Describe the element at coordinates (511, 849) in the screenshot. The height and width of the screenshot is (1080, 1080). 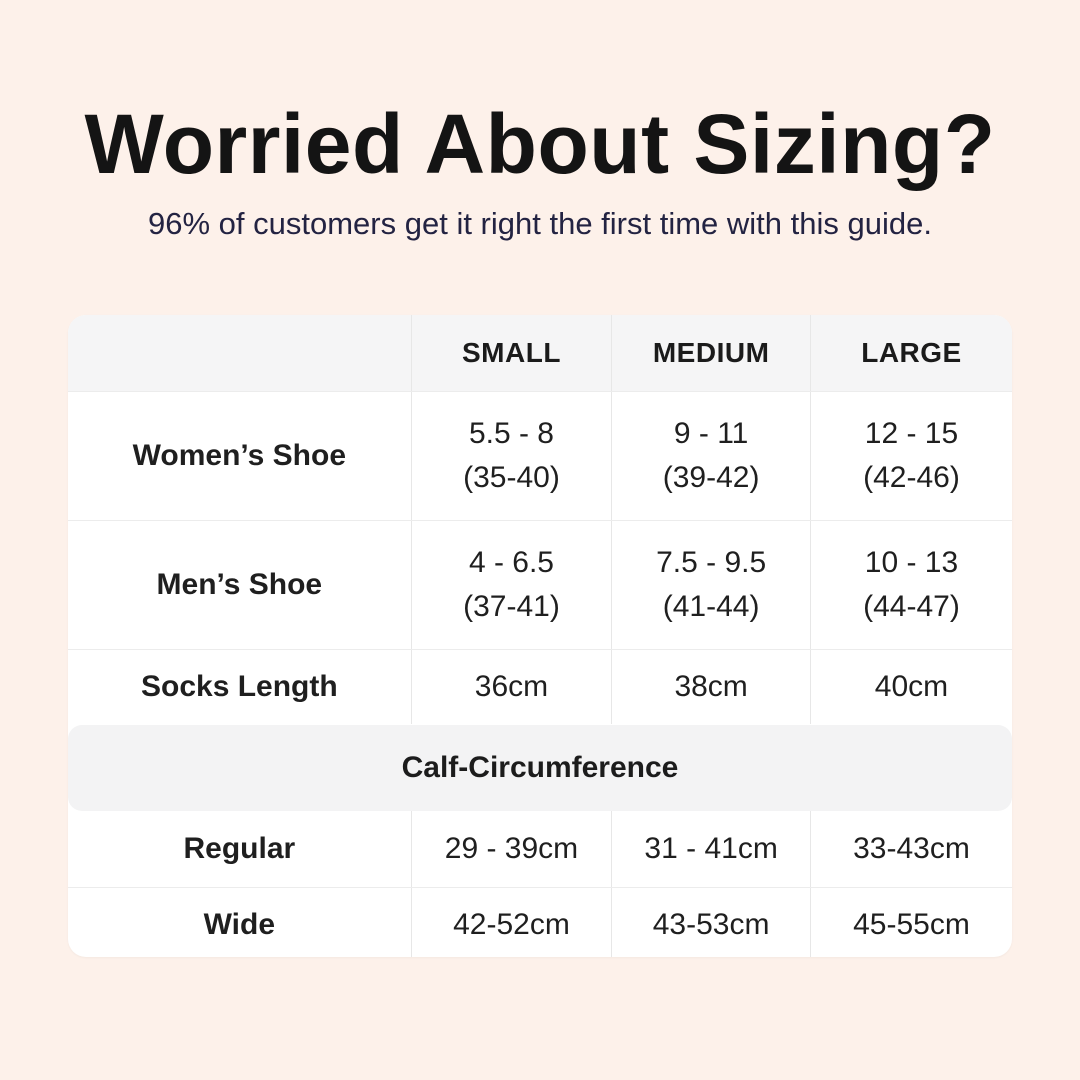
I see `cell-regular-small: 29 - 39cm` at that location.